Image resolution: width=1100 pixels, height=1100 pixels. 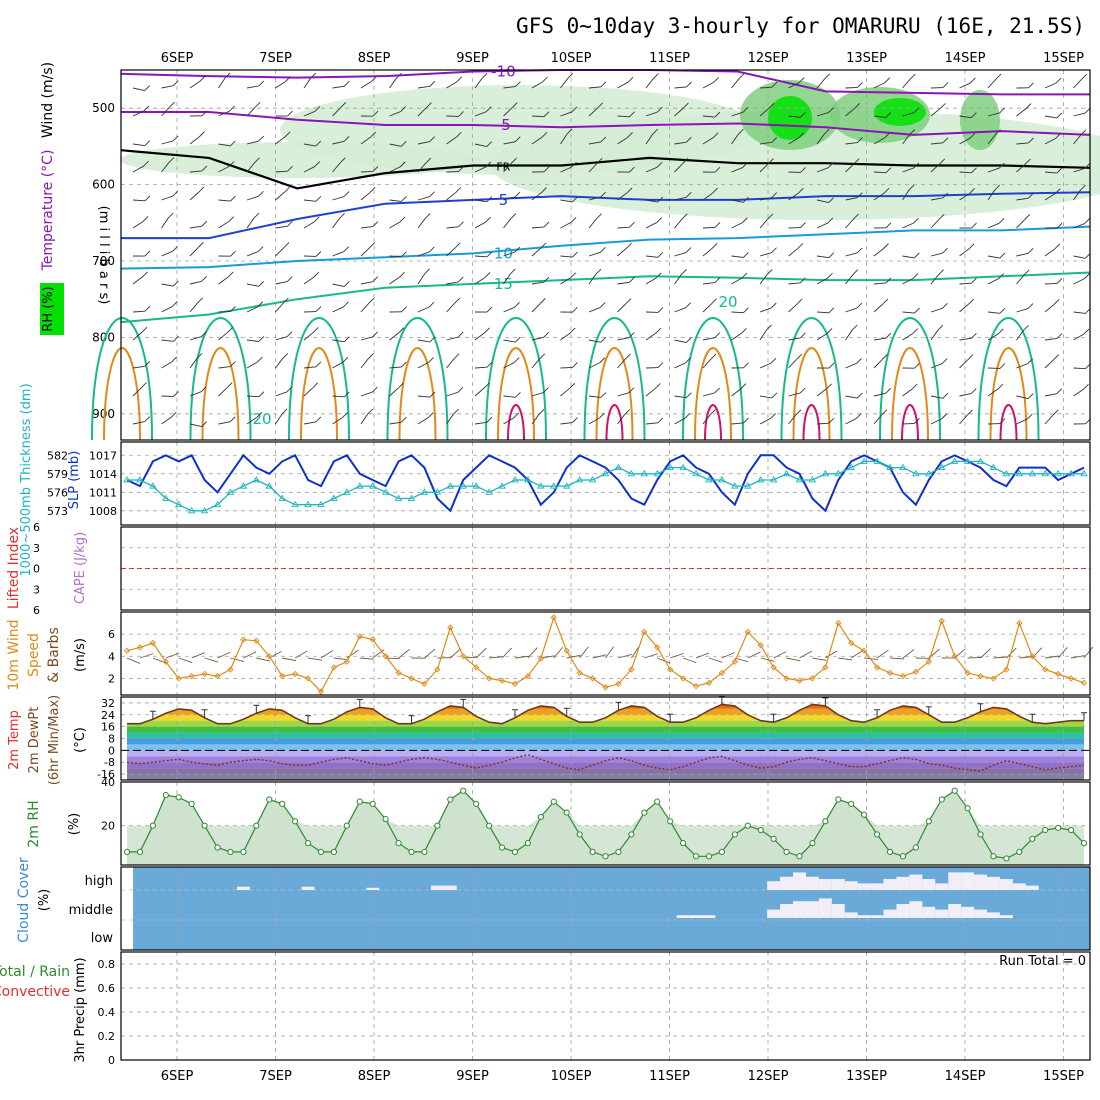 I want to click on wind-tick: 6, so click(x=111, y=634).